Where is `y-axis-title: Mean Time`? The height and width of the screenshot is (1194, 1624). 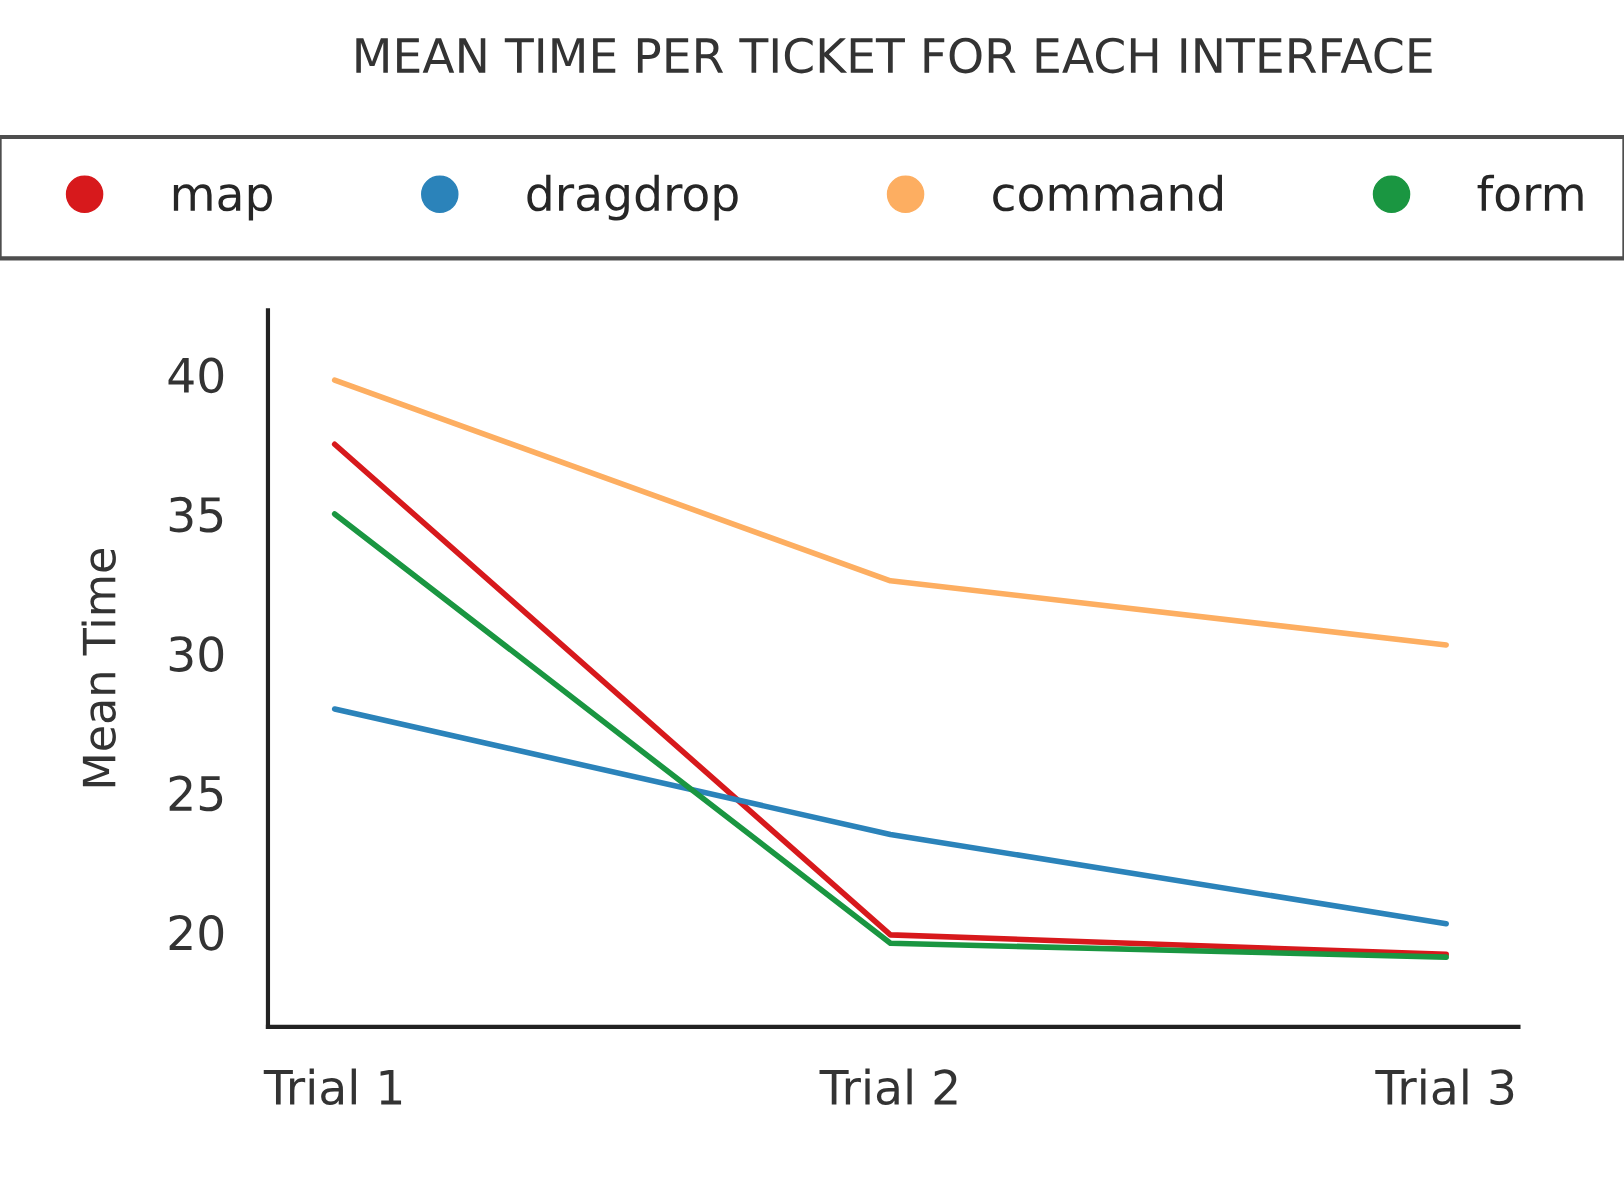 y-axis-title: Mean Time is located at coordinates (98, 668).